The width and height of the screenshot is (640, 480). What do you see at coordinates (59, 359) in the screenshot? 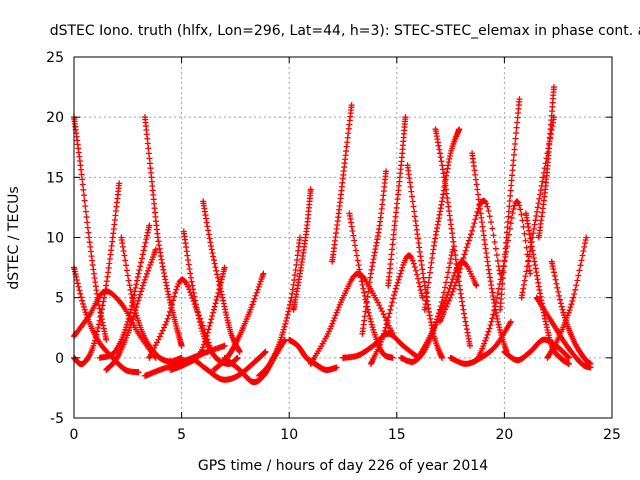
I see `y-tick-label: 0` at bounding box center [59, 359].